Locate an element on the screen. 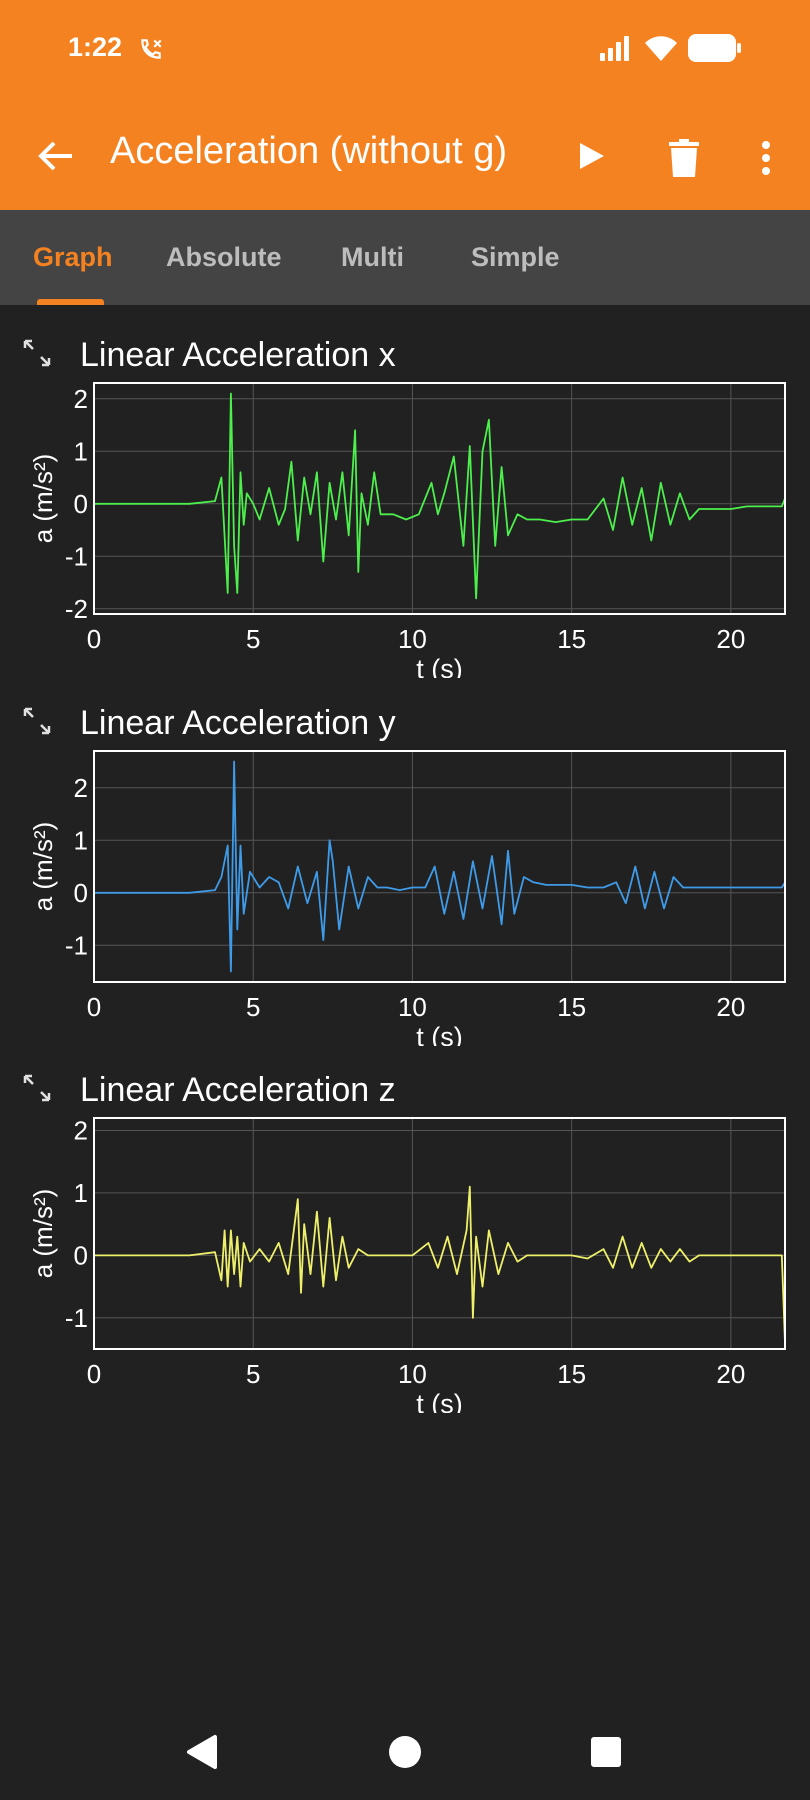 The image size is (810, 1800). tab-absolute: Absolute is located at coordinates (224, 257).